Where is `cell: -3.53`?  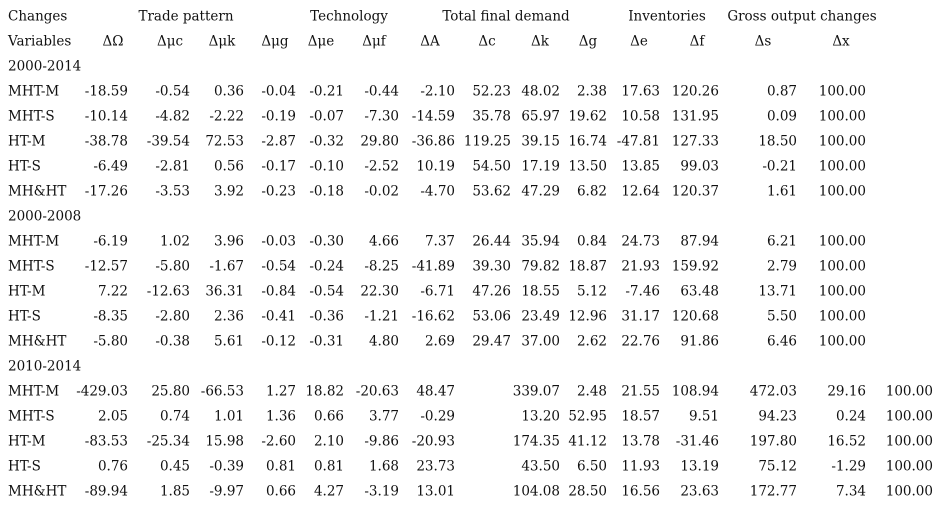
cell: -3.53 is located at coordinates (172, 192).